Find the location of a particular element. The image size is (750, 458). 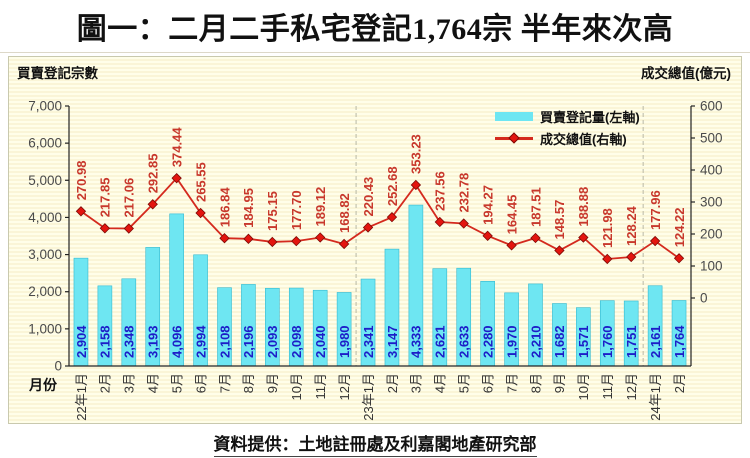

bar-value-label: 2,348 is located at coordinates (129, 341).